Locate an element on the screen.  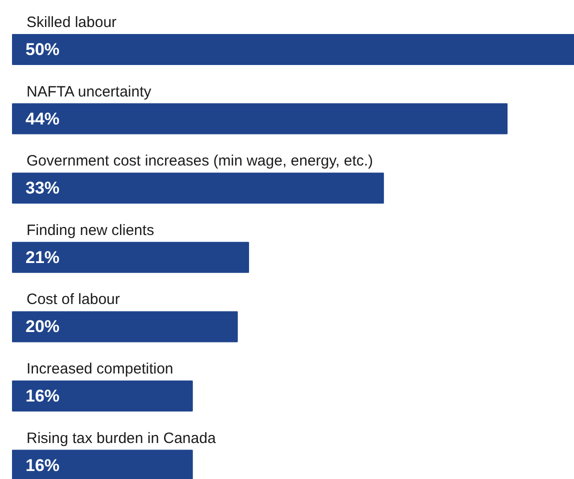
y-tick-label: Skilled labour is located at coordinates (71, 22).